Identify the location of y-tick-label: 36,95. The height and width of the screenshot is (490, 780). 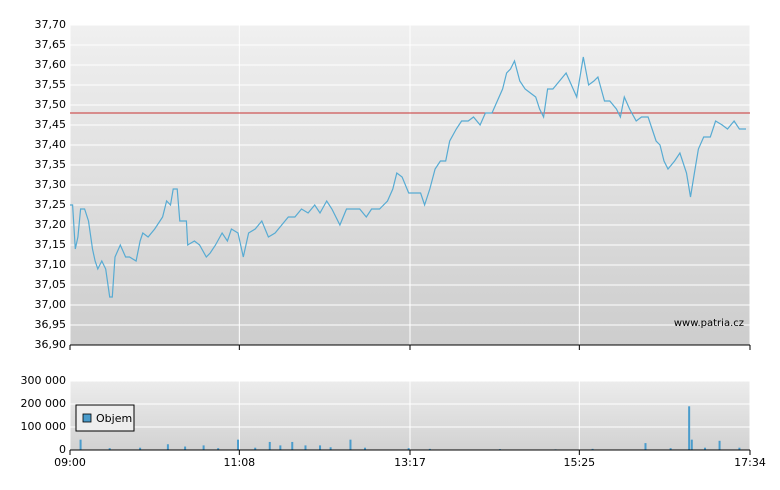
(51, 324).